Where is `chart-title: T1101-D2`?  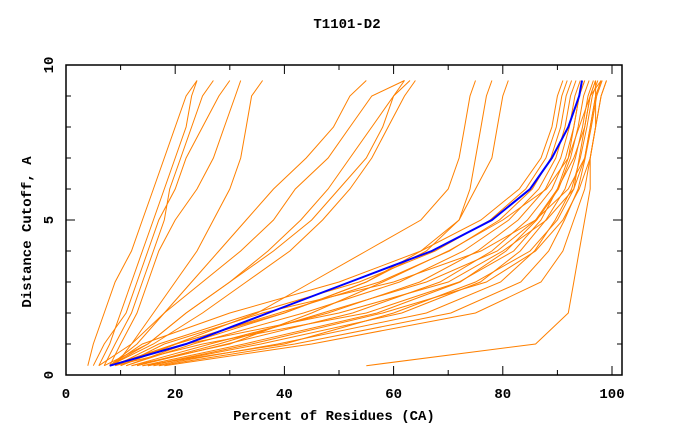
chart-title: T1101-D2 is located at coordinates (346, 25).